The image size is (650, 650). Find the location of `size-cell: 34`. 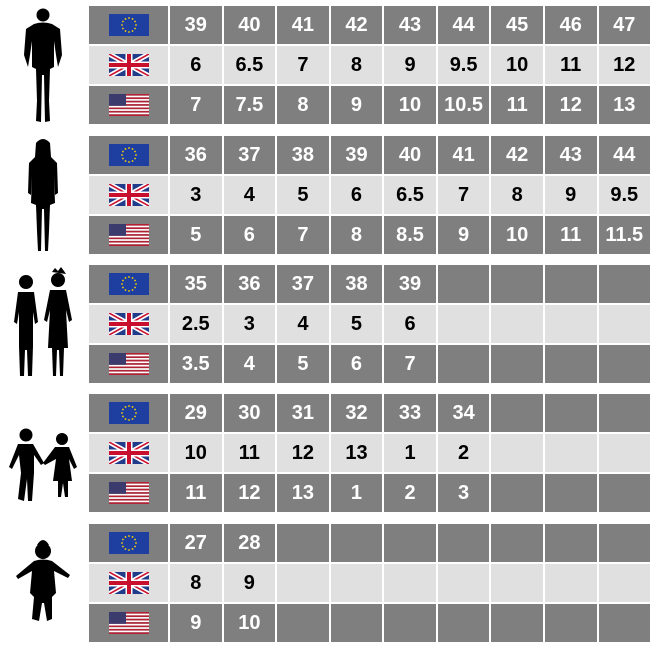

size-cell: 34 is located at coordinates (463, 413).